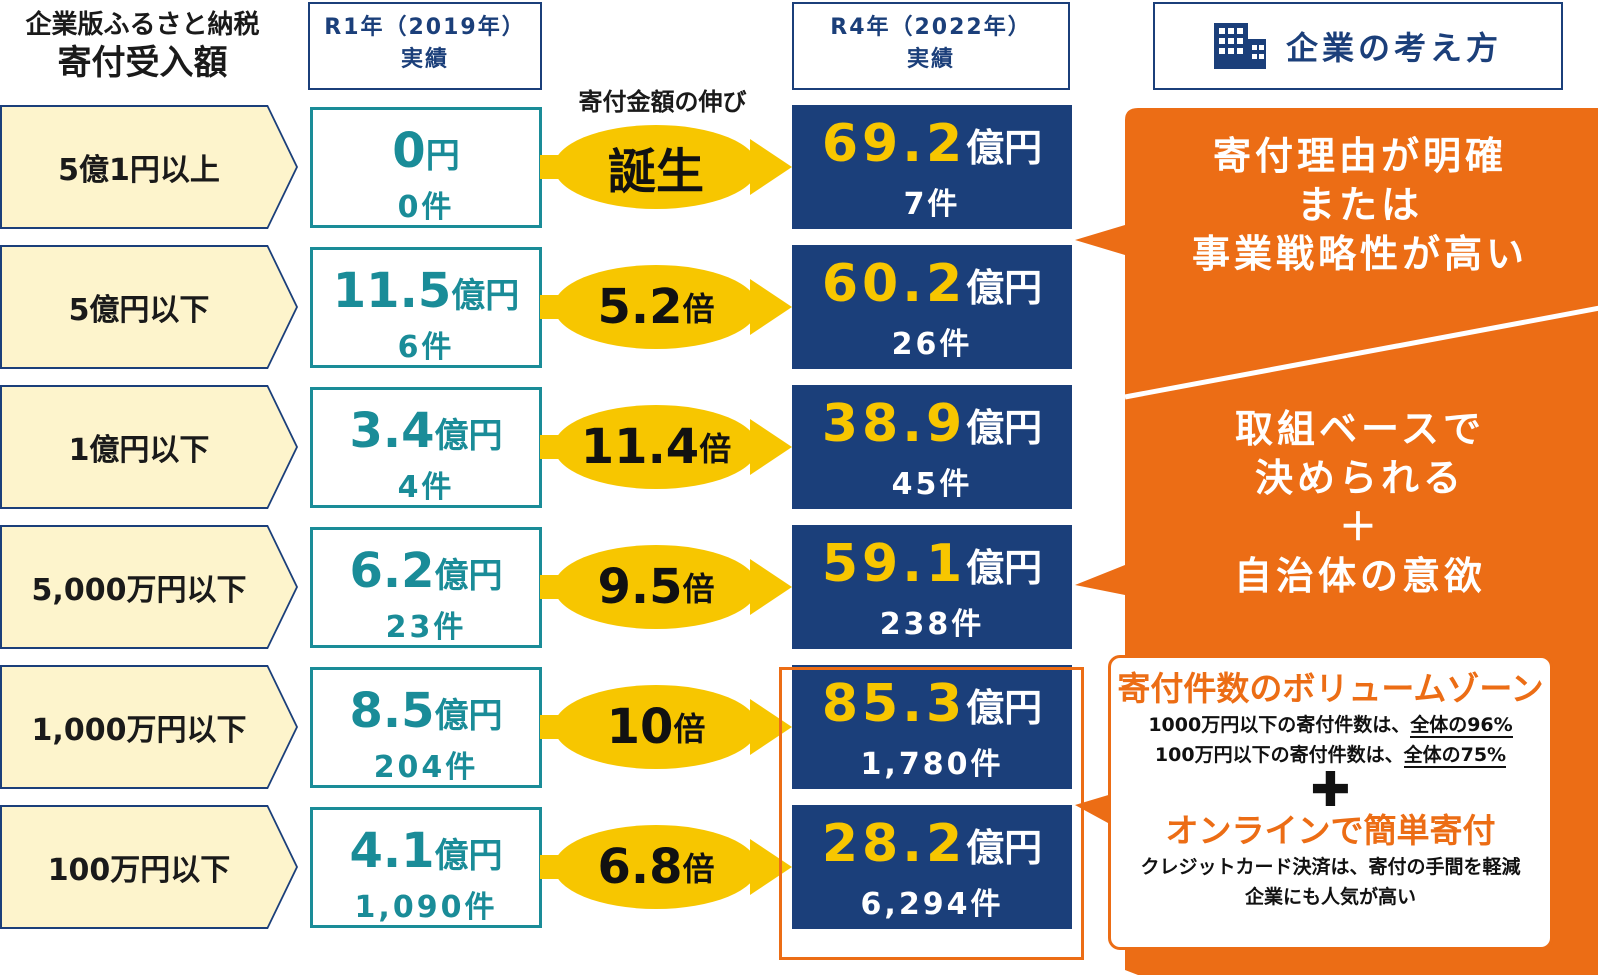  I want to click on category-text: 5億1円以上, so click(149, 167).